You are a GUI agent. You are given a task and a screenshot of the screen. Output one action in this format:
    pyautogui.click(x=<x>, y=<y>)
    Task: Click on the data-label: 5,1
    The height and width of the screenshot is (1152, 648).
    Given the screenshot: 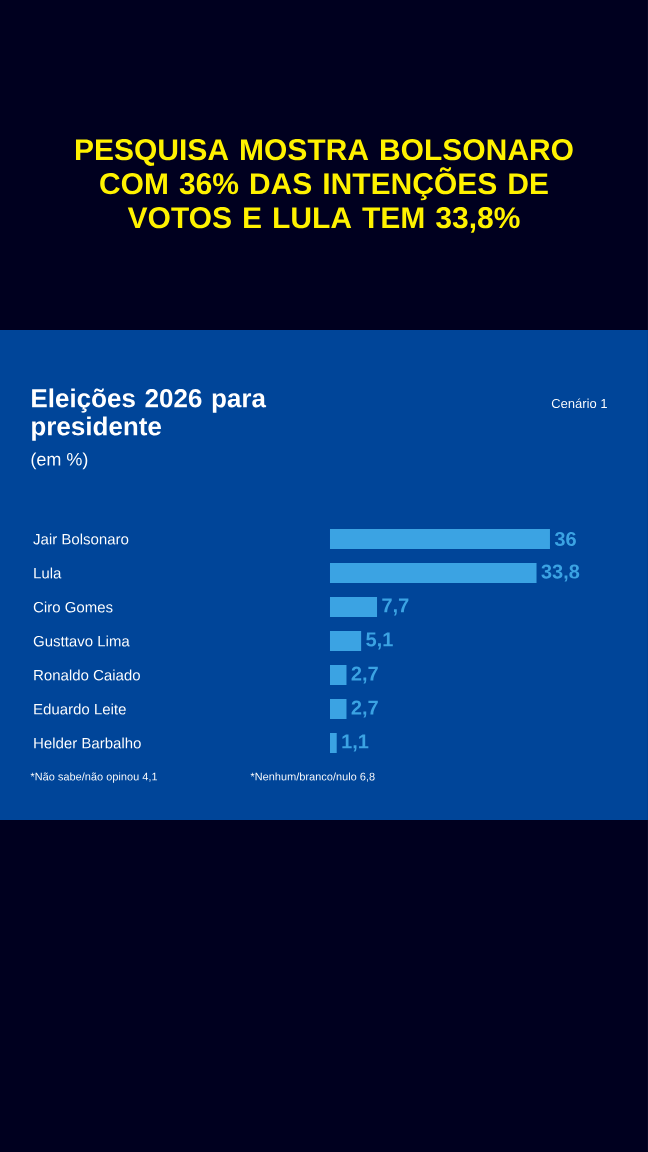 What is the action you would take?
    pyautogui.click(x=379, y=641)
    